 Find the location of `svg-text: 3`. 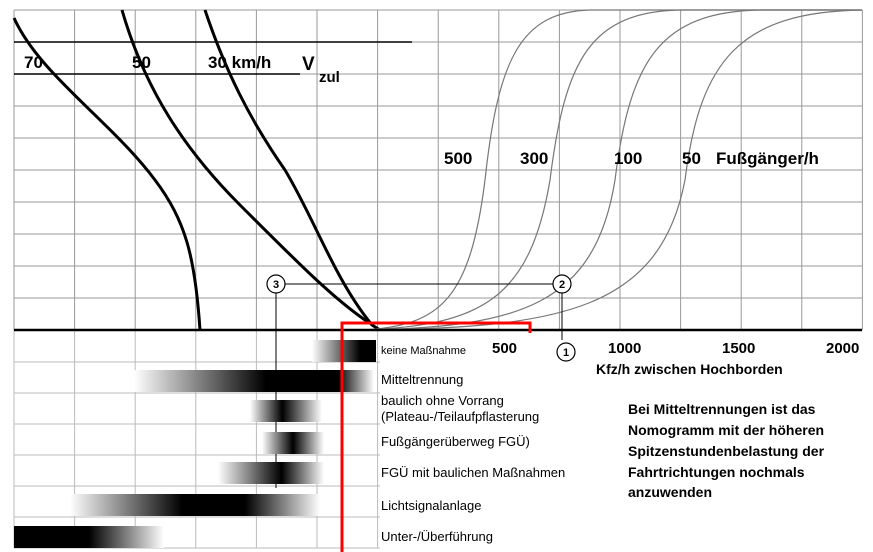

svg-text: 3 is located at coordinates (276, 285).